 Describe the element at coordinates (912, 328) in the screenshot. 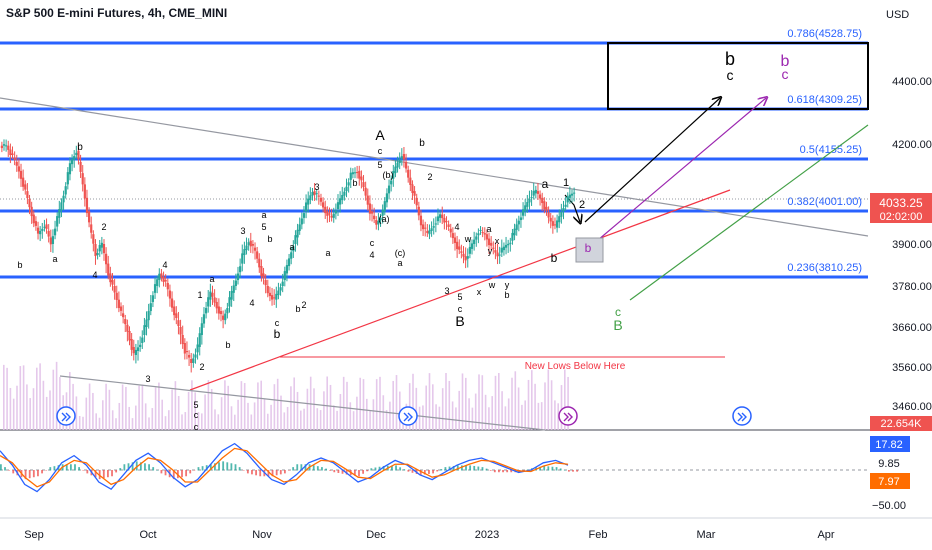

I see `y-tick-label: 3660.00` at that location.